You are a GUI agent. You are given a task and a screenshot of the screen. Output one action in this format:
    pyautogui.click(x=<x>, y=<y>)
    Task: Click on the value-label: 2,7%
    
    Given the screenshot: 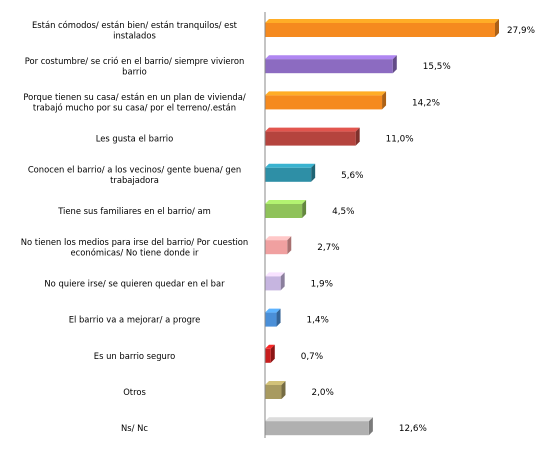 What is the action you would take?
    pyautogui.click(x=328, y=248)
    